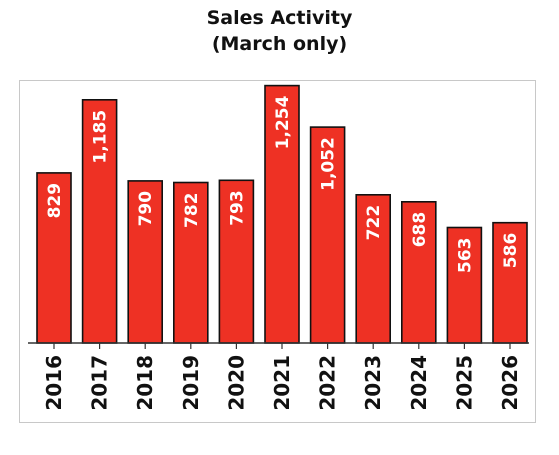  Describe the element at coordinates (282, 383) in the screenshot. I see `x-tick-label-2021: 2021` at that location.